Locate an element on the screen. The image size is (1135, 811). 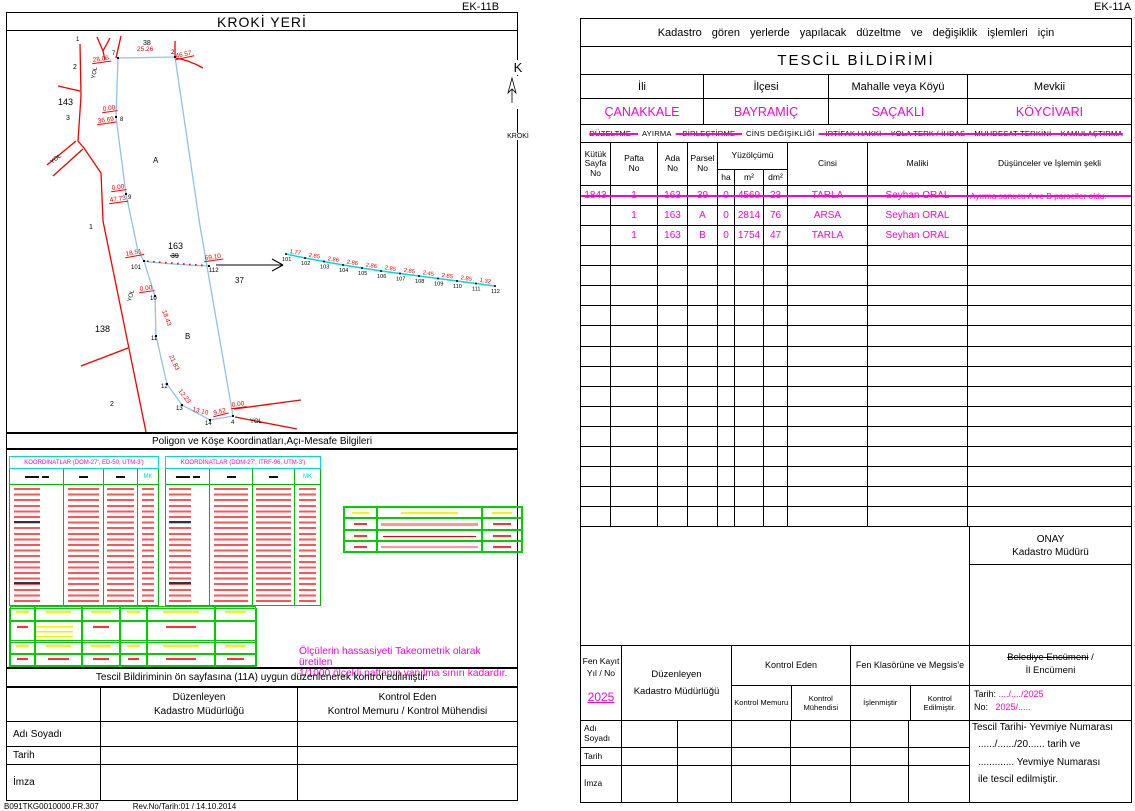
table-cell: B is located at coordinates (703, 236).